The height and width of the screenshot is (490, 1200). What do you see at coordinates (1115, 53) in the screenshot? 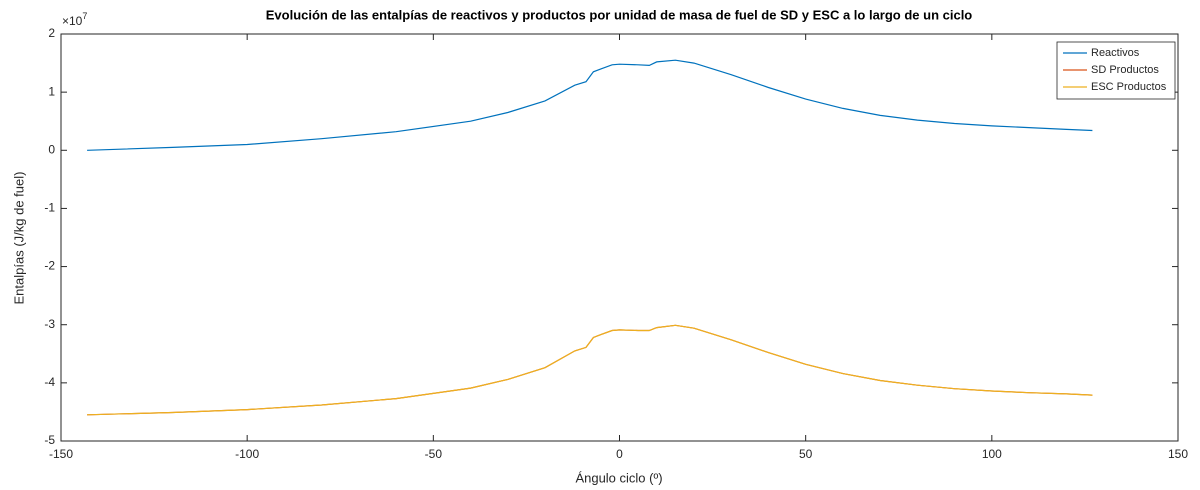
I see `legend-label: Reactivos` at bounding box center [1115, 53].